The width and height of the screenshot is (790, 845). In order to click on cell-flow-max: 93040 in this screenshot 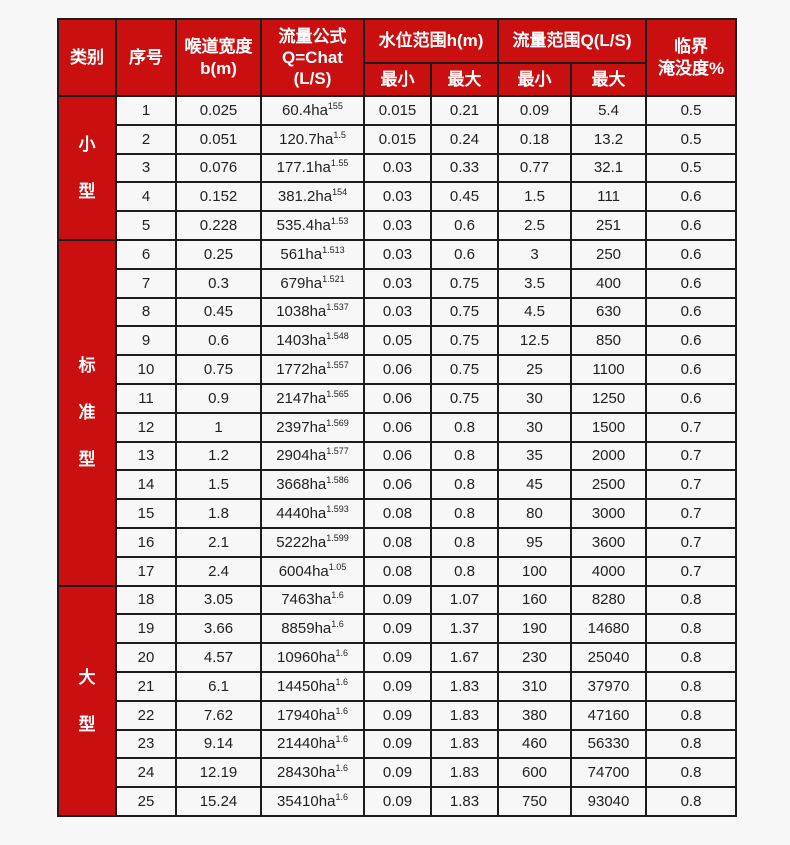, I will do `click(609, 801)`.